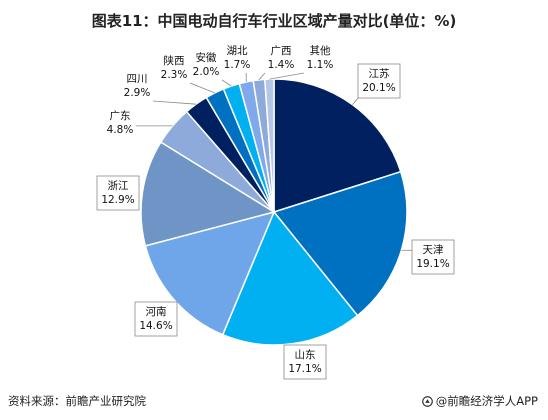 Image resolution: width=548 pixels, height=420 pixels. What do you see at coordinates (206, 72) in the screenshot?
I see `slice-value-label-9: 2.0%` at bounding box center [206, 72].